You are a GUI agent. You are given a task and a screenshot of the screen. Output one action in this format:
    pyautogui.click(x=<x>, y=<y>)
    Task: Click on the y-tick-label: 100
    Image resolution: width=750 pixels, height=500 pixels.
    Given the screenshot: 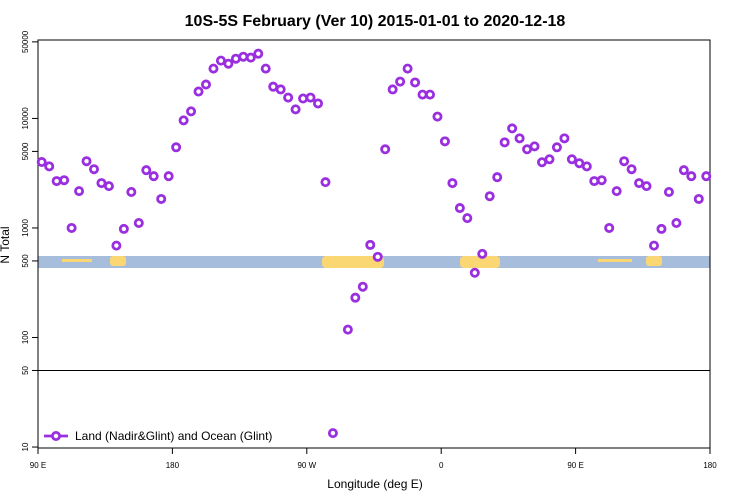 What is the action you would take?
    pyautogui.click(x=25, y=337)
    